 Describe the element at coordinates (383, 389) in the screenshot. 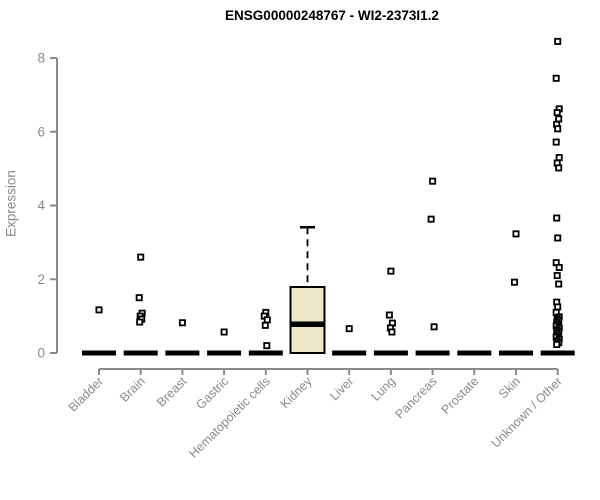

I see `x-tick-label: Lung` at that location.